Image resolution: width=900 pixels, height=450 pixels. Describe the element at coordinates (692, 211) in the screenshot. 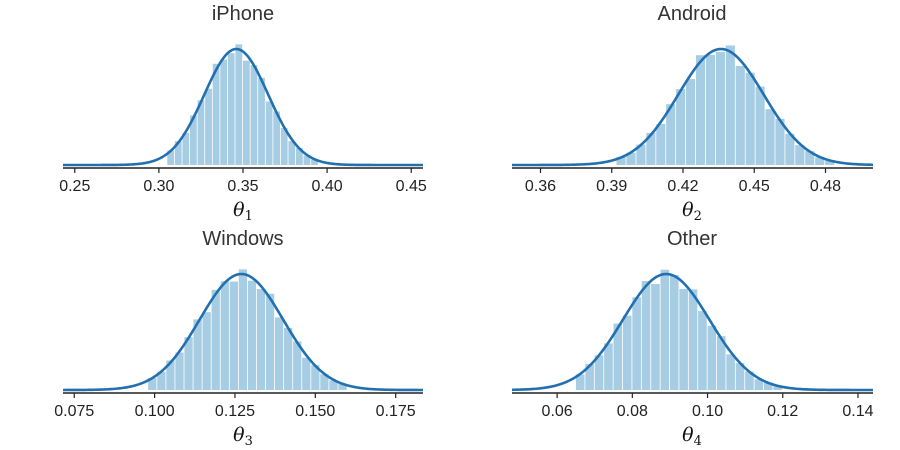

I see `x-axis-label: θ2` at that location.